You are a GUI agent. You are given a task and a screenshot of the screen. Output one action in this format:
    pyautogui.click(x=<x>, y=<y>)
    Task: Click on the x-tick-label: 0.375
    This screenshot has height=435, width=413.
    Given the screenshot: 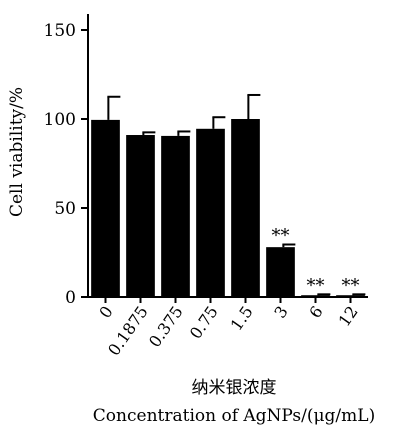 What is the action you would take?
    pyautogui.click(x=166, y=326)
    